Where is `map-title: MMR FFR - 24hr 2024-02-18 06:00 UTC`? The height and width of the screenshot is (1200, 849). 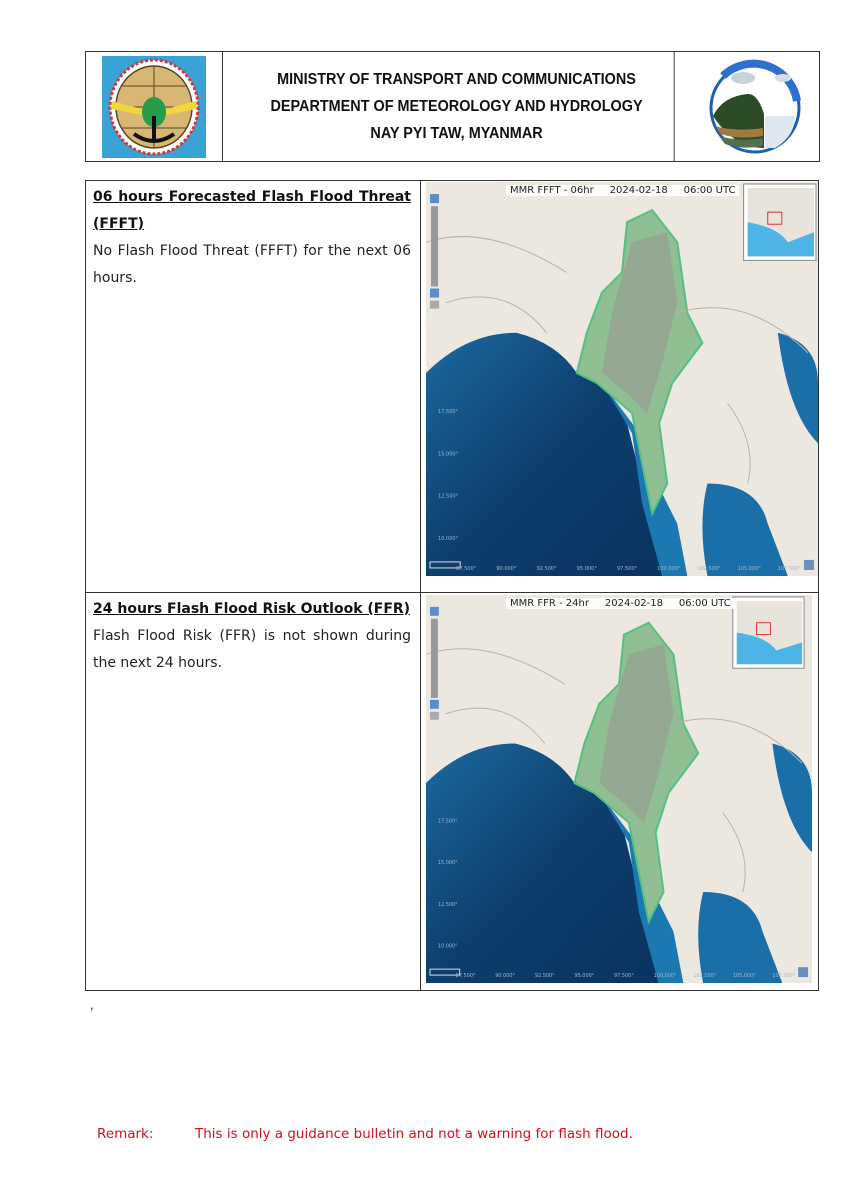
map-title: MMR FFR - 24hr 2024-02-18 06:00 UTC is located at coordinates (620, 603).